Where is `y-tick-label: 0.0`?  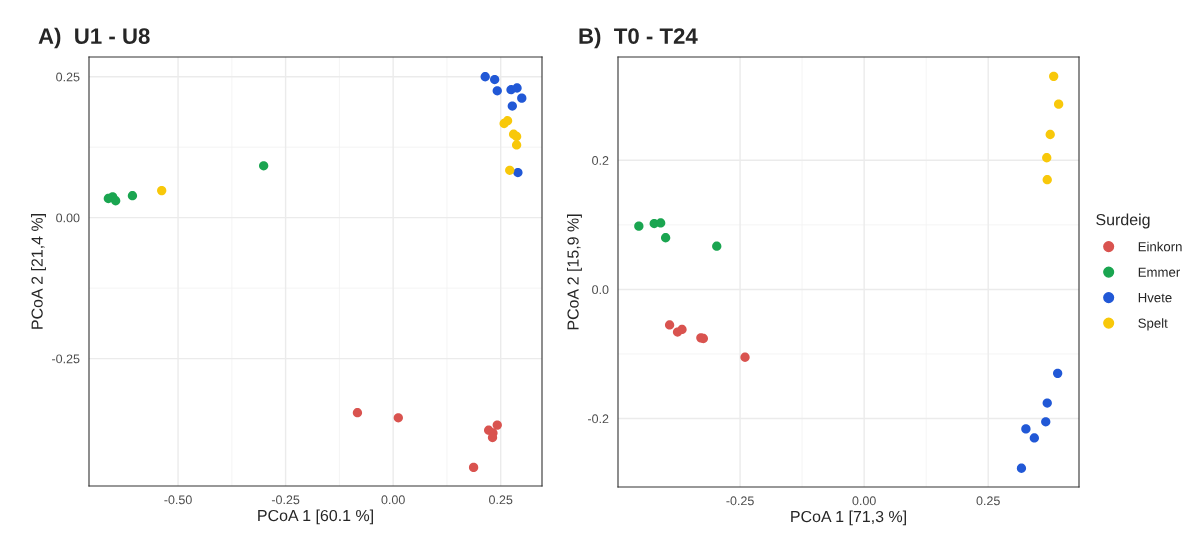
y-tick-label: 0.0 is located at coordinates (600, 290).